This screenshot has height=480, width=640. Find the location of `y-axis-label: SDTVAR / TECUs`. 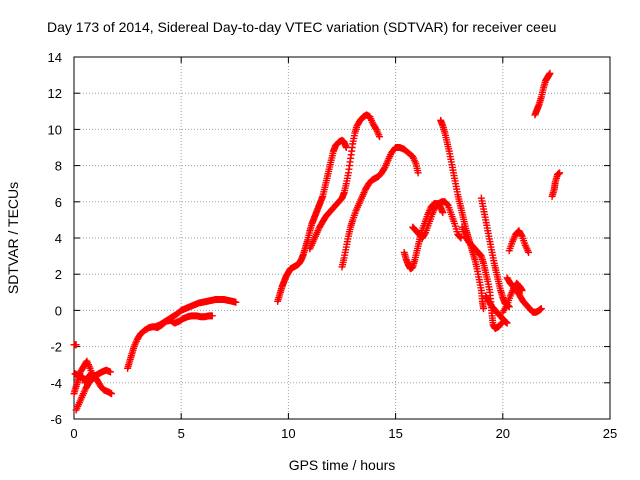

y-axis-label: SDTVAR / TECUs is located at coordinates (13, 238).